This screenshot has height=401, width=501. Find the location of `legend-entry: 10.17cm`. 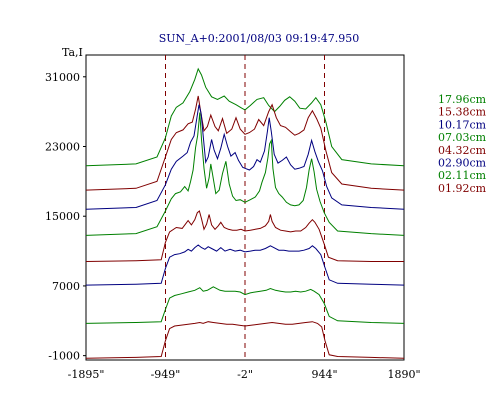

legend-entry: 10.17cm is located at coordinates (462, 124).